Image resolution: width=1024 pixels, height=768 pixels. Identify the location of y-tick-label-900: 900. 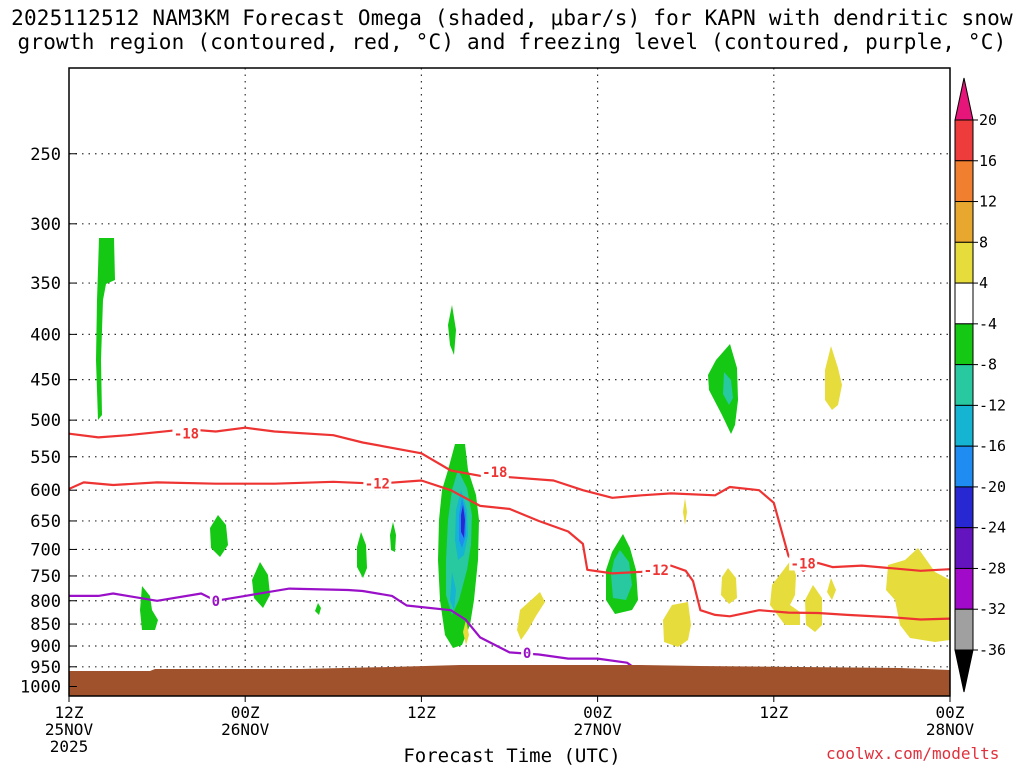
(45, 647).